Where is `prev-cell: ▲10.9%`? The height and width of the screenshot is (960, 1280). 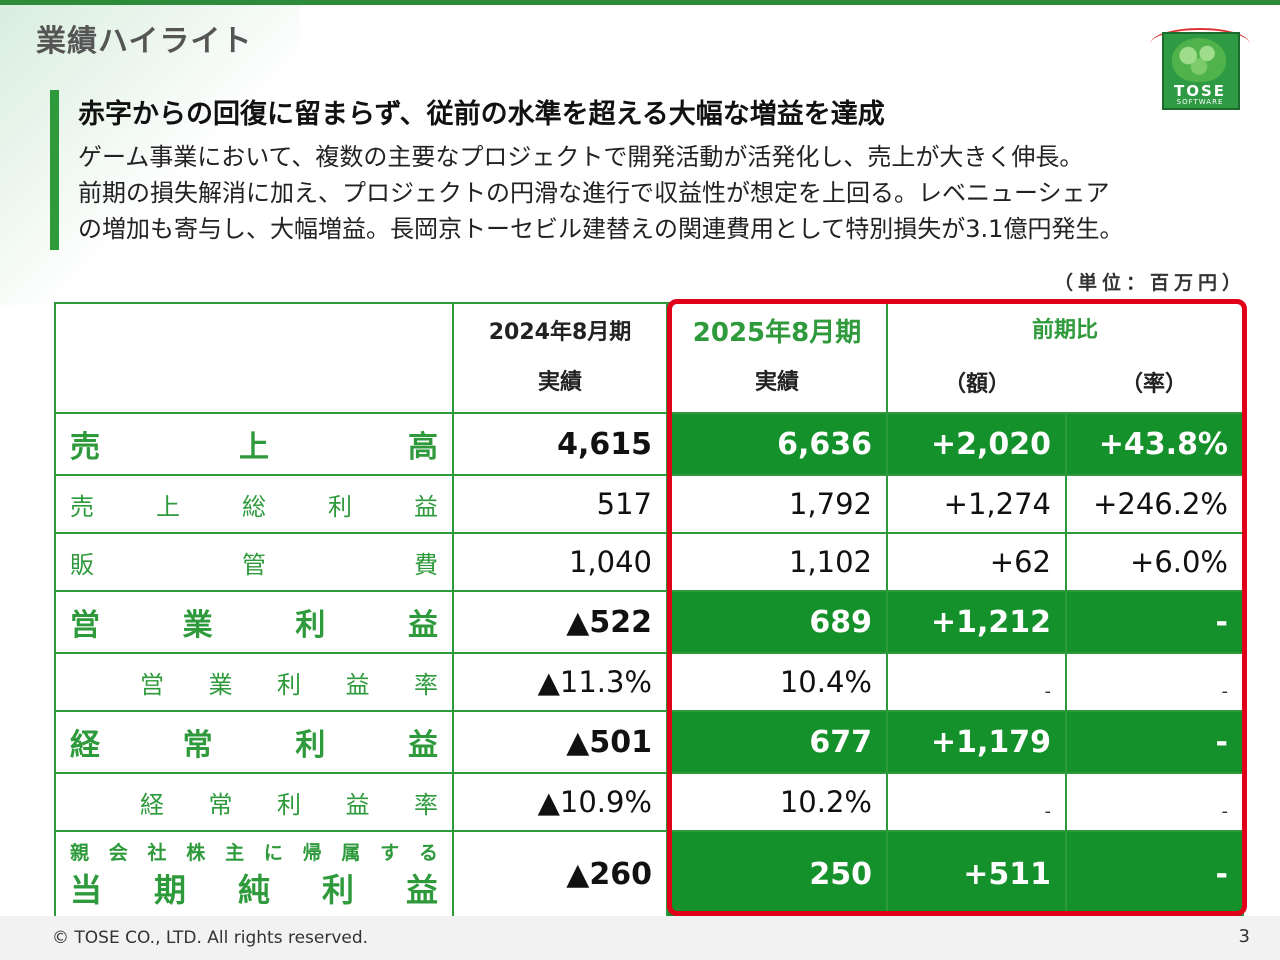 prev-cell: ▲10.9% is located at coordinates (560, 802).